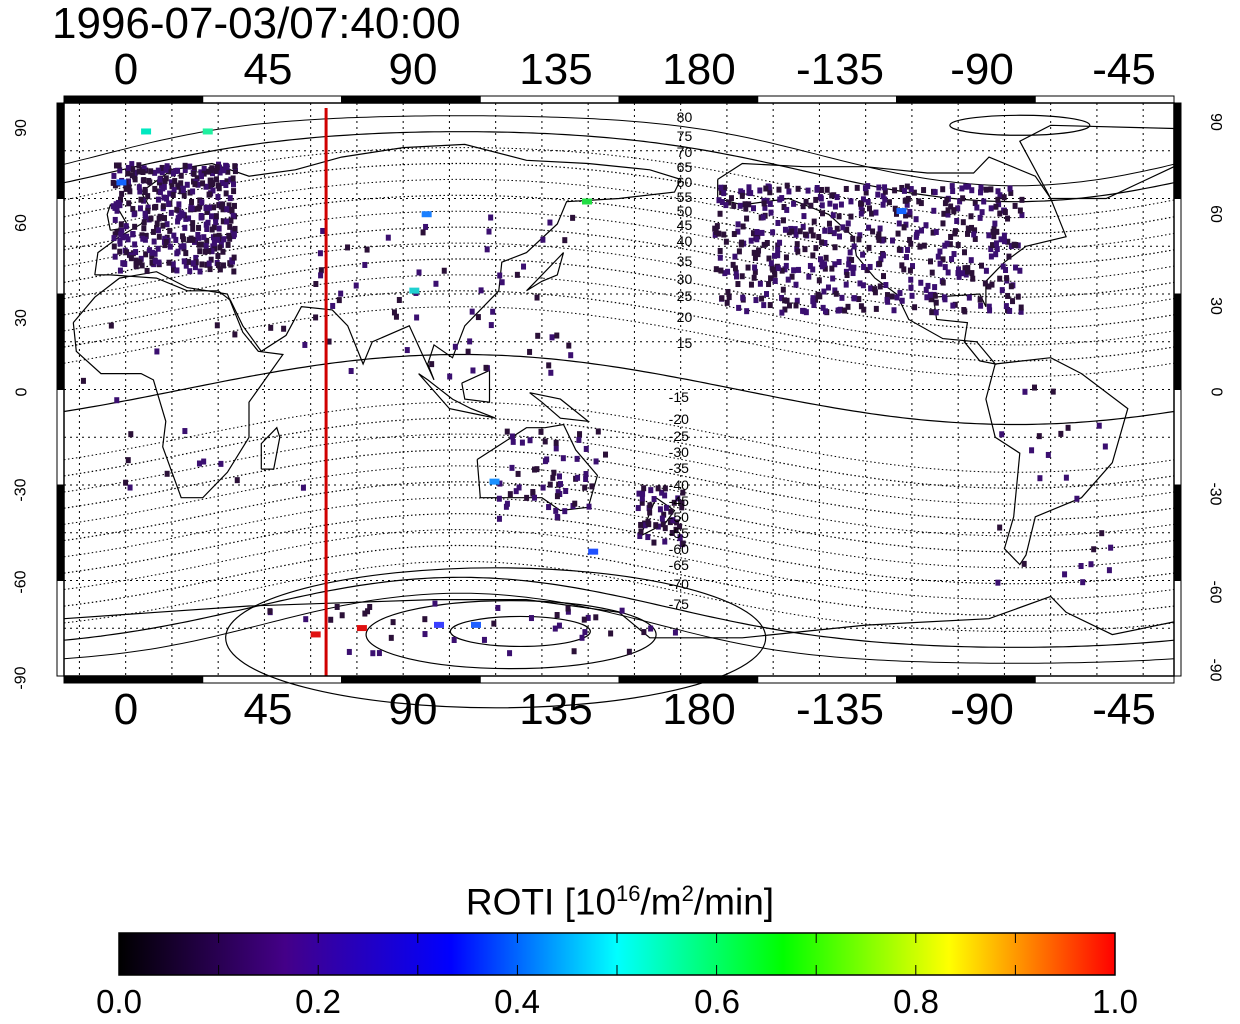  Describe the element at coordinates (679, 468) in the screenshot. I see `contour-label: -35` at that location.